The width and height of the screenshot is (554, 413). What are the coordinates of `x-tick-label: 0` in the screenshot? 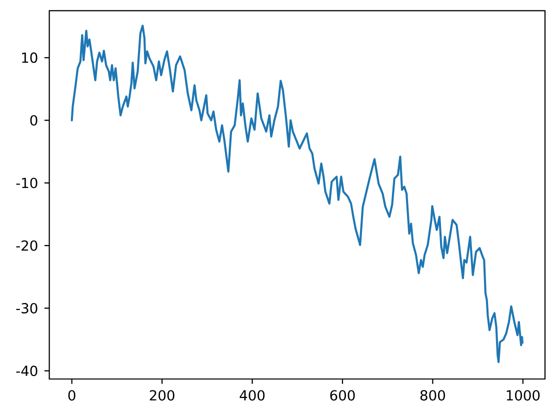 It's located at (72, 395).